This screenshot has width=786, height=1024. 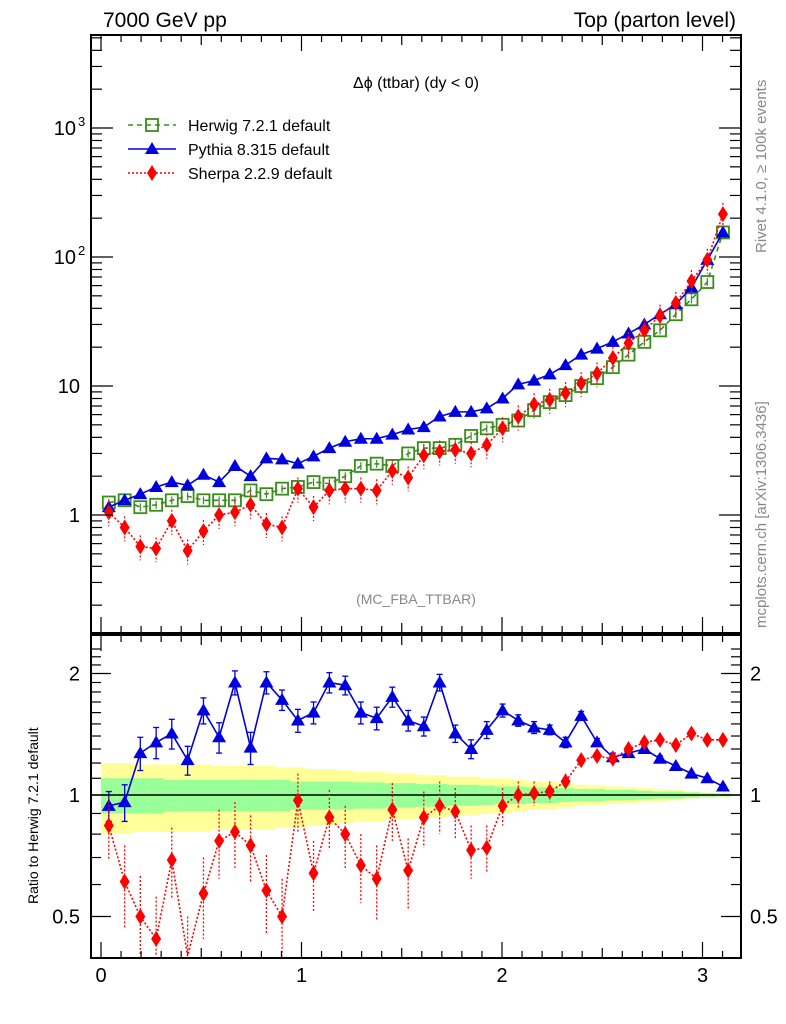 What do you see at coordinates (65, 129) in the screenshot?
I see `y-tick-label: 10` at bounding box center [65, 129].